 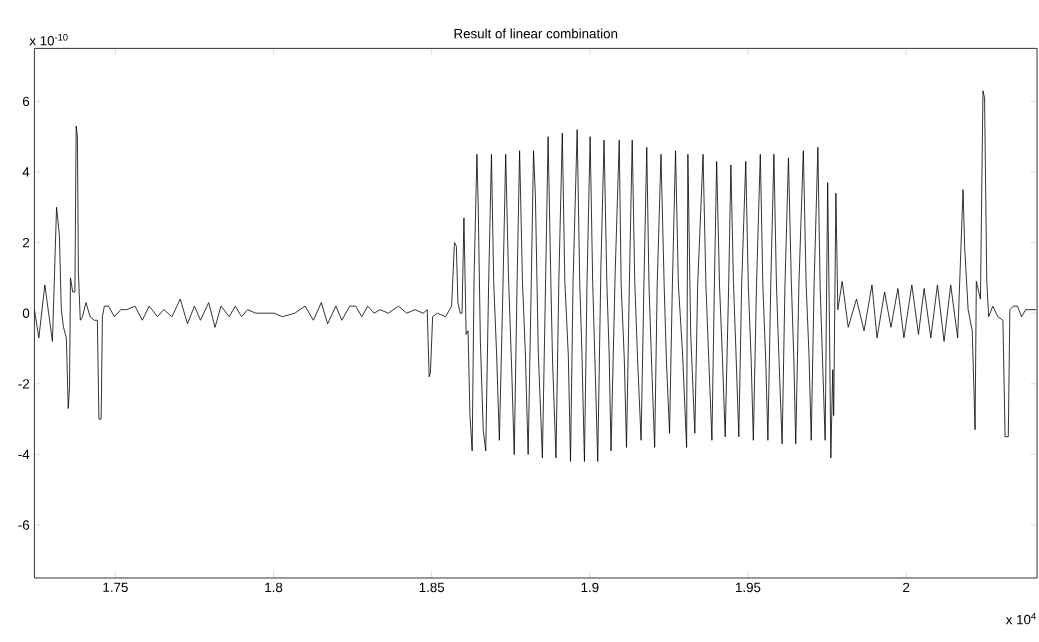 What do you see at coordinates (748, 587) in the screenshot?
I see `x-tick-label: 1.95` at bounding box center [748, 587].